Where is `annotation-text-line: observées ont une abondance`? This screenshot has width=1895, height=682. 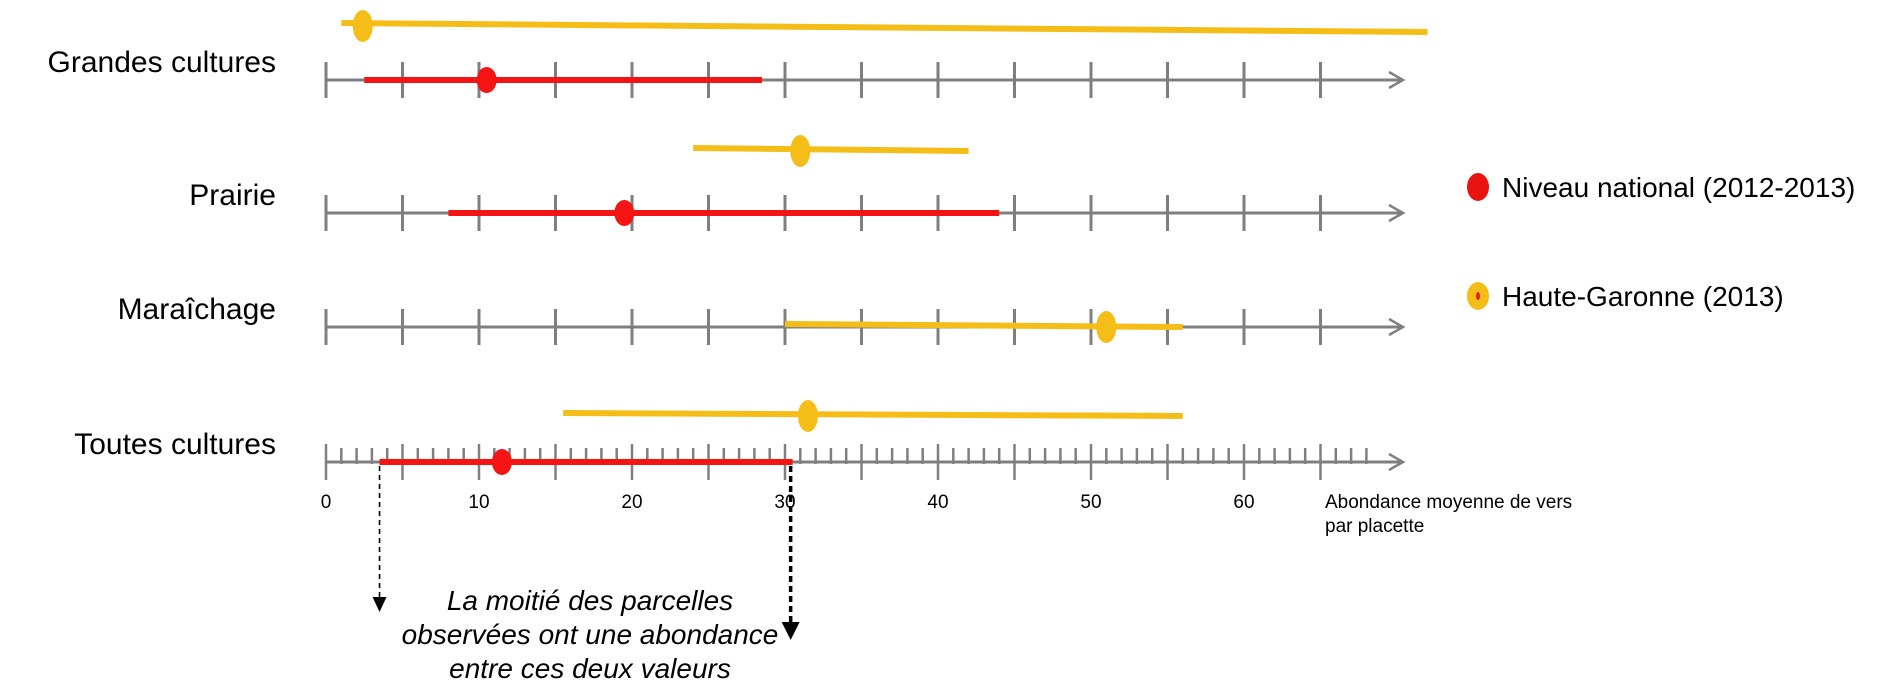 annotation-text-line: observées ont une abondance is located at coordinates (590, 634).